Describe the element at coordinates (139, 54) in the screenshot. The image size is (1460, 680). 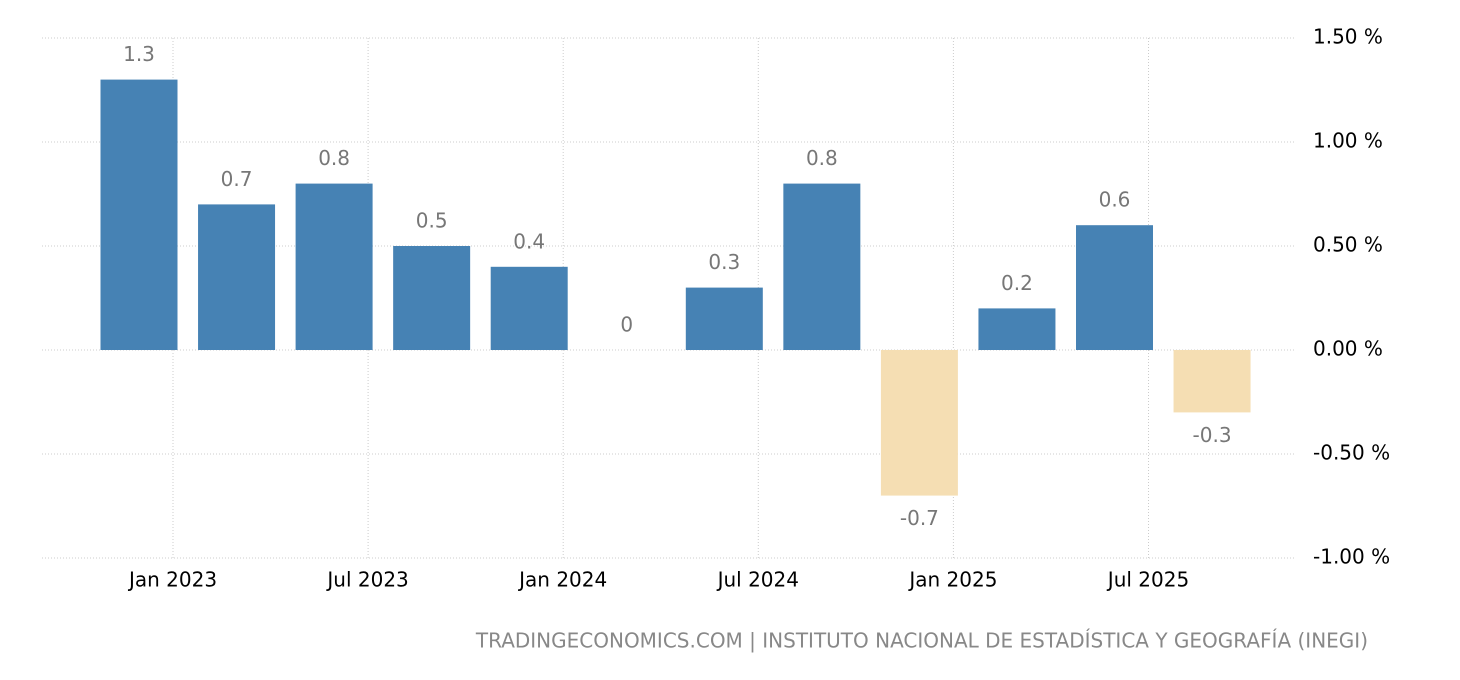
I see `value-label: 1.3` at that location.